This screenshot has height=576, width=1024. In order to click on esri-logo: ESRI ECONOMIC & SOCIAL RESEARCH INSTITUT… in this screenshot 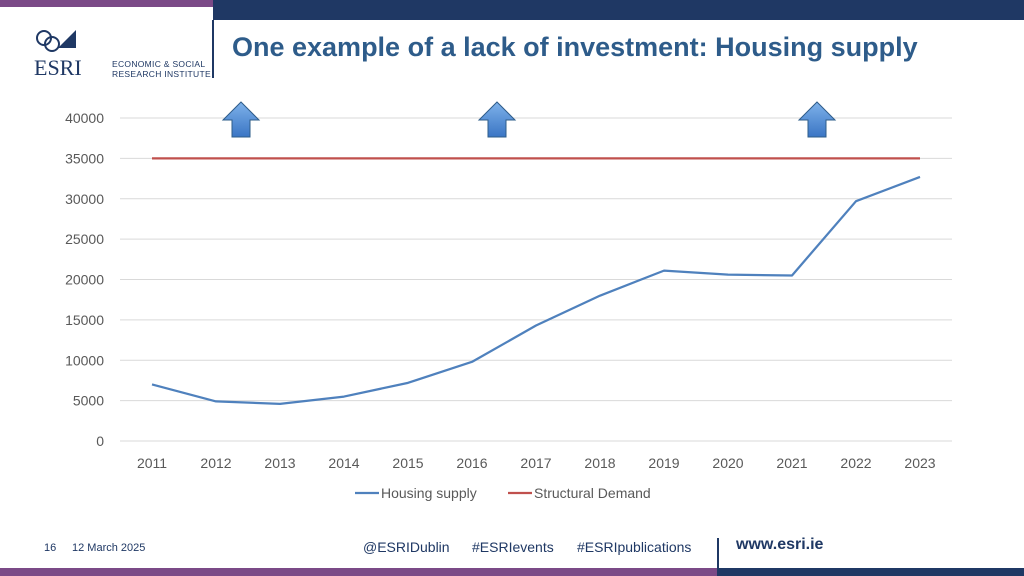, I will do `click(120, 53)`.